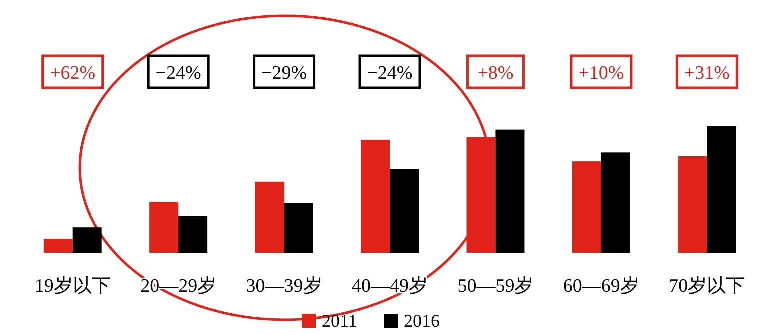 This screenshot has height=334, width=774. I want to click on legend-label: 2011, so click(340, 321).